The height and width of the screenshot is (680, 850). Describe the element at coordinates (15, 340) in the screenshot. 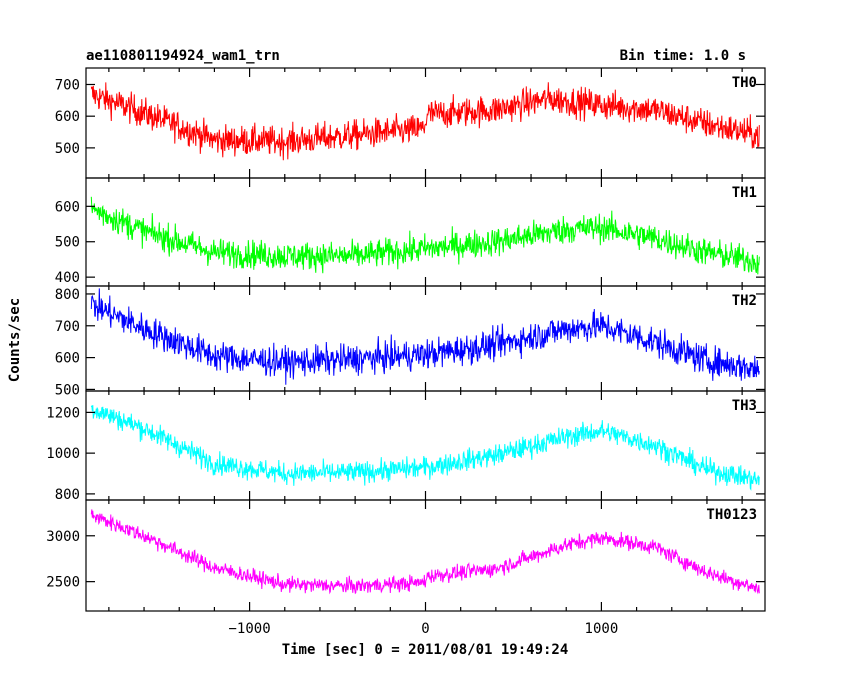

I see `y-axis-label: Counts/sec` at that location.